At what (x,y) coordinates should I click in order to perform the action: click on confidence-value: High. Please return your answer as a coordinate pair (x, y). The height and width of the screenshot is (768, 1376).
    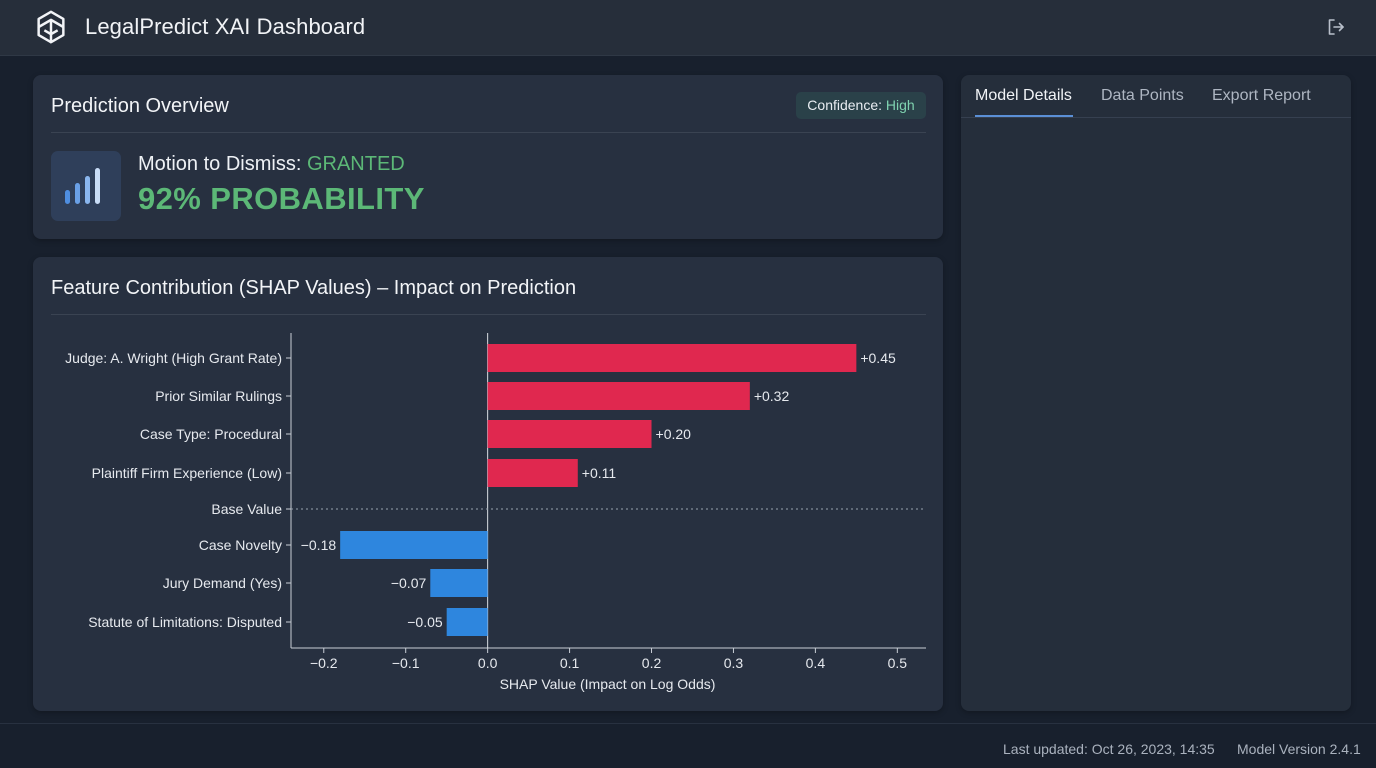
    Looking at the image, I should click on (900, 105).